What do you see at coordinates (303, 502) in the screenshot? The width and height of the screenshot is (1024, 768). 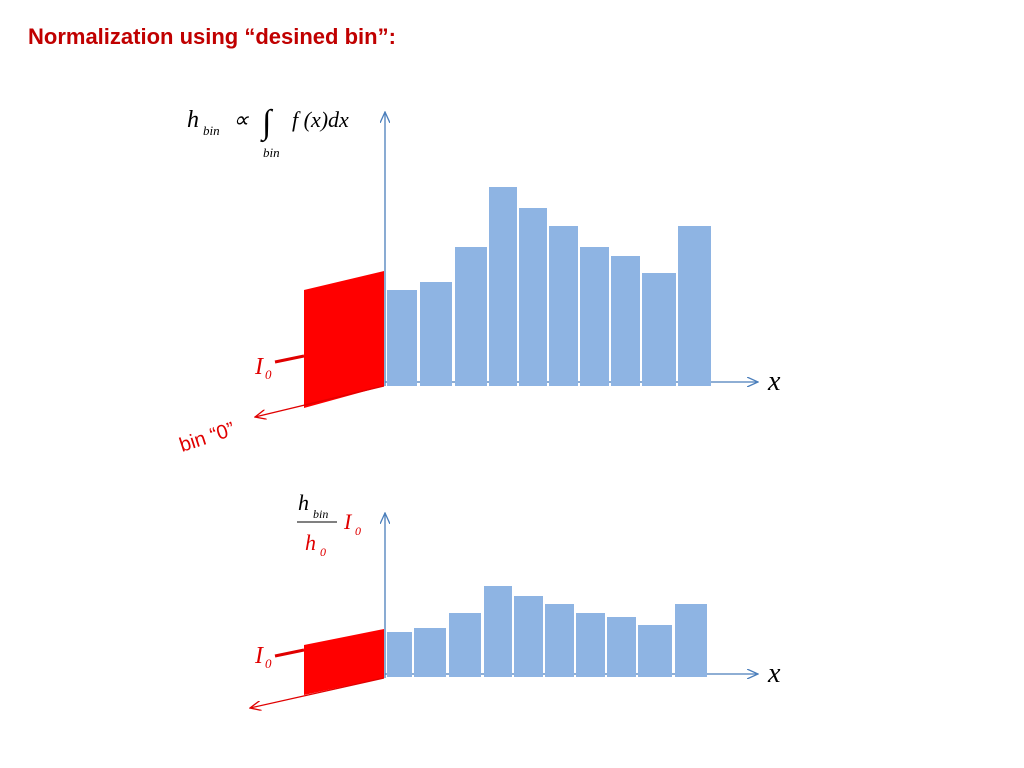 I see `formula-num: h` at bounding box center [303, 502].